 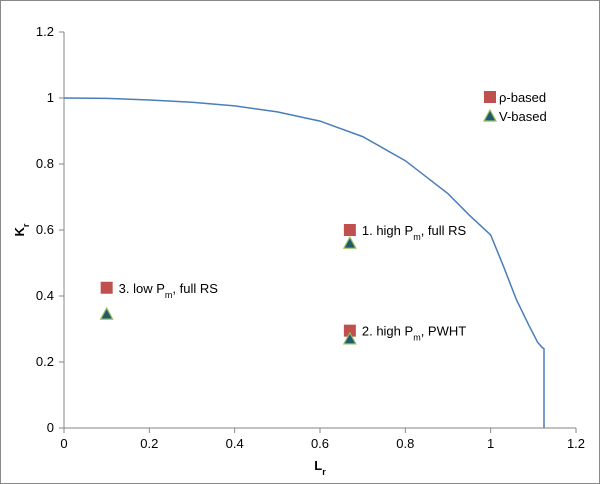 I want to click on x-axis-label-main: L, so click(x=318, y=465).